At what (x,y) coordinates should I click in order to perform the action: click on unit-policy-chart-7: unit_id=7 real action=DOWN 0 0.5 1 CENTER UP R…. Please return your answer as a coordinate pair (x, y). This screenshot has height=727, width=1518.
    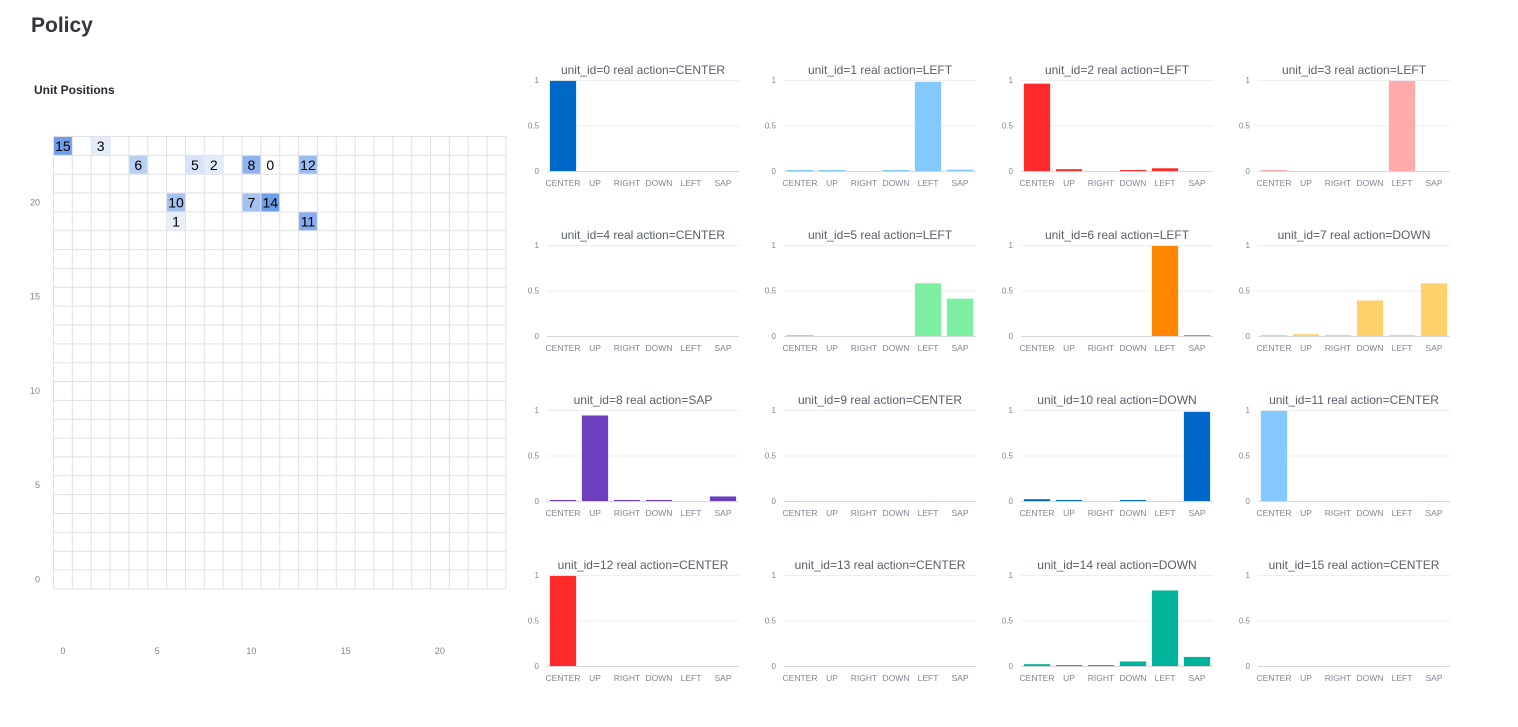
    Looking at the image, I should click on (1337, 292).